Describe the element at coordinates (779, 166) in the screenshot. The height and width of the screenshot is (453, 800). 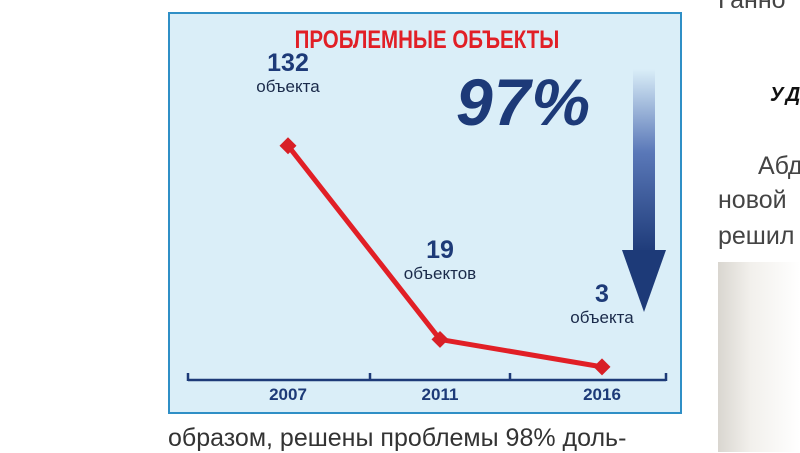
I see `right-text-line-2: Абд` at that location.